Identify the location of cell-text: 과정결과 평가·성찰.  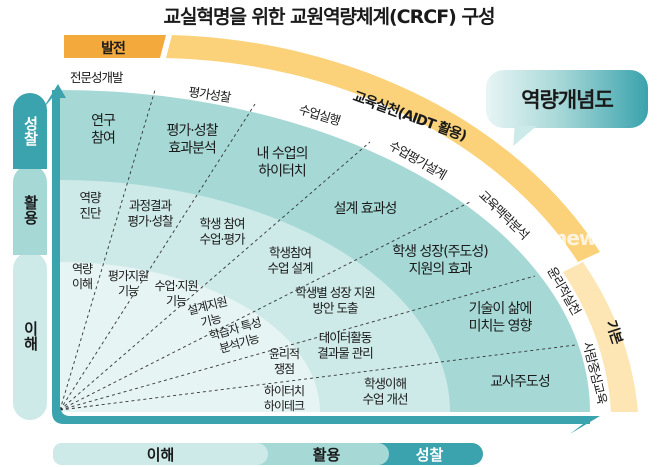
(151, 213).